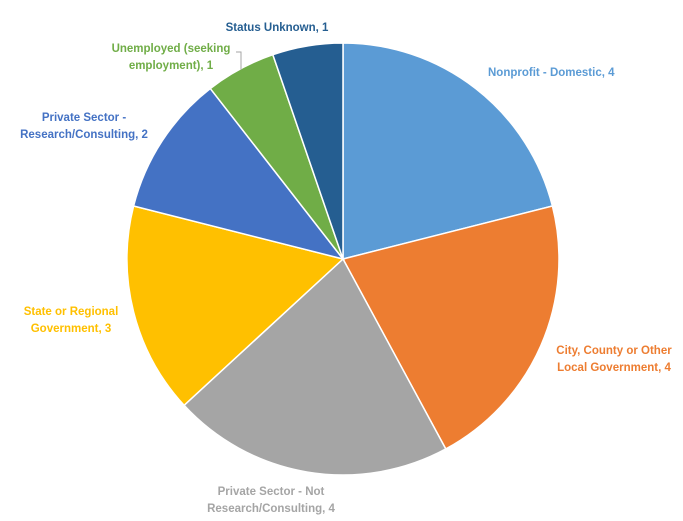 This screenshot has height=521, width=683. Describe the element at coordinates (614, 359) in the screenshot. I see `data-label-2: City, County or Other Local Government, 4` at that location.